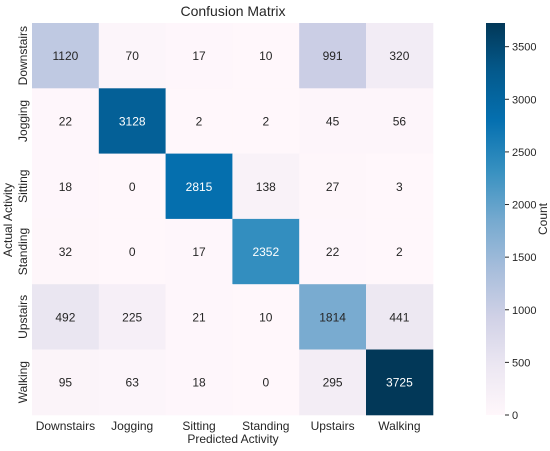 Image resolution: width=550 pixels, height=451 pixels. Describe the element at coordinates (524, 206) in the screenshot. I see `colorbar-tick-label: 2000` at that location.